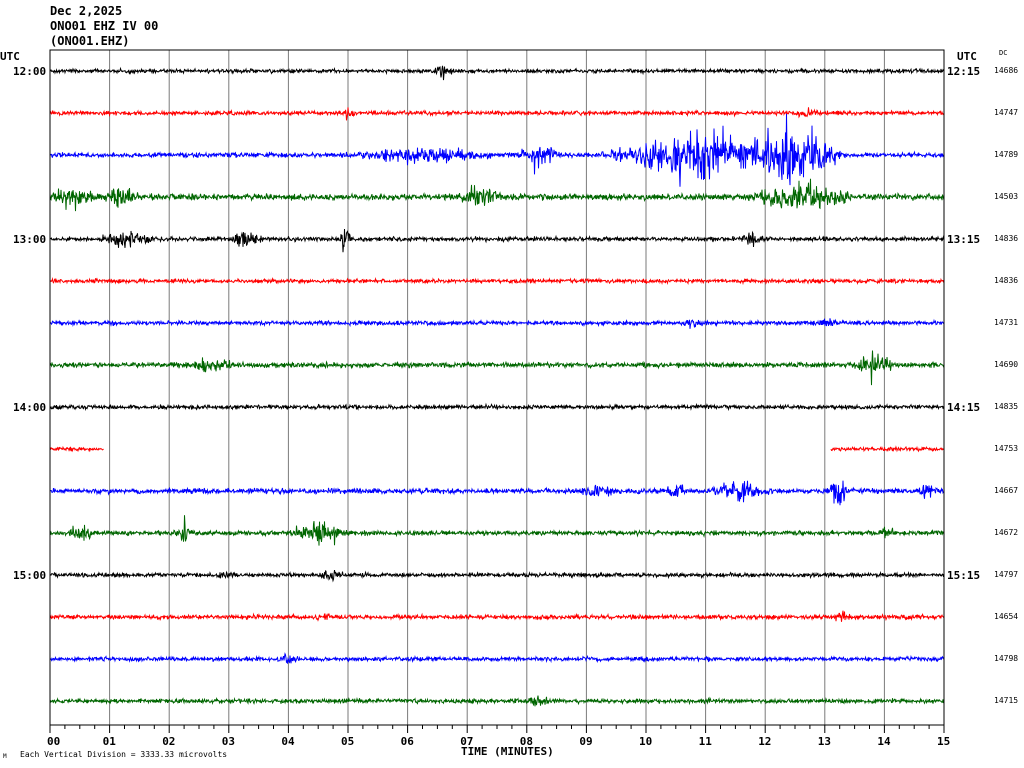  I want to click on header-station: ONO01 EHZ IV 00, so click(104, 26).